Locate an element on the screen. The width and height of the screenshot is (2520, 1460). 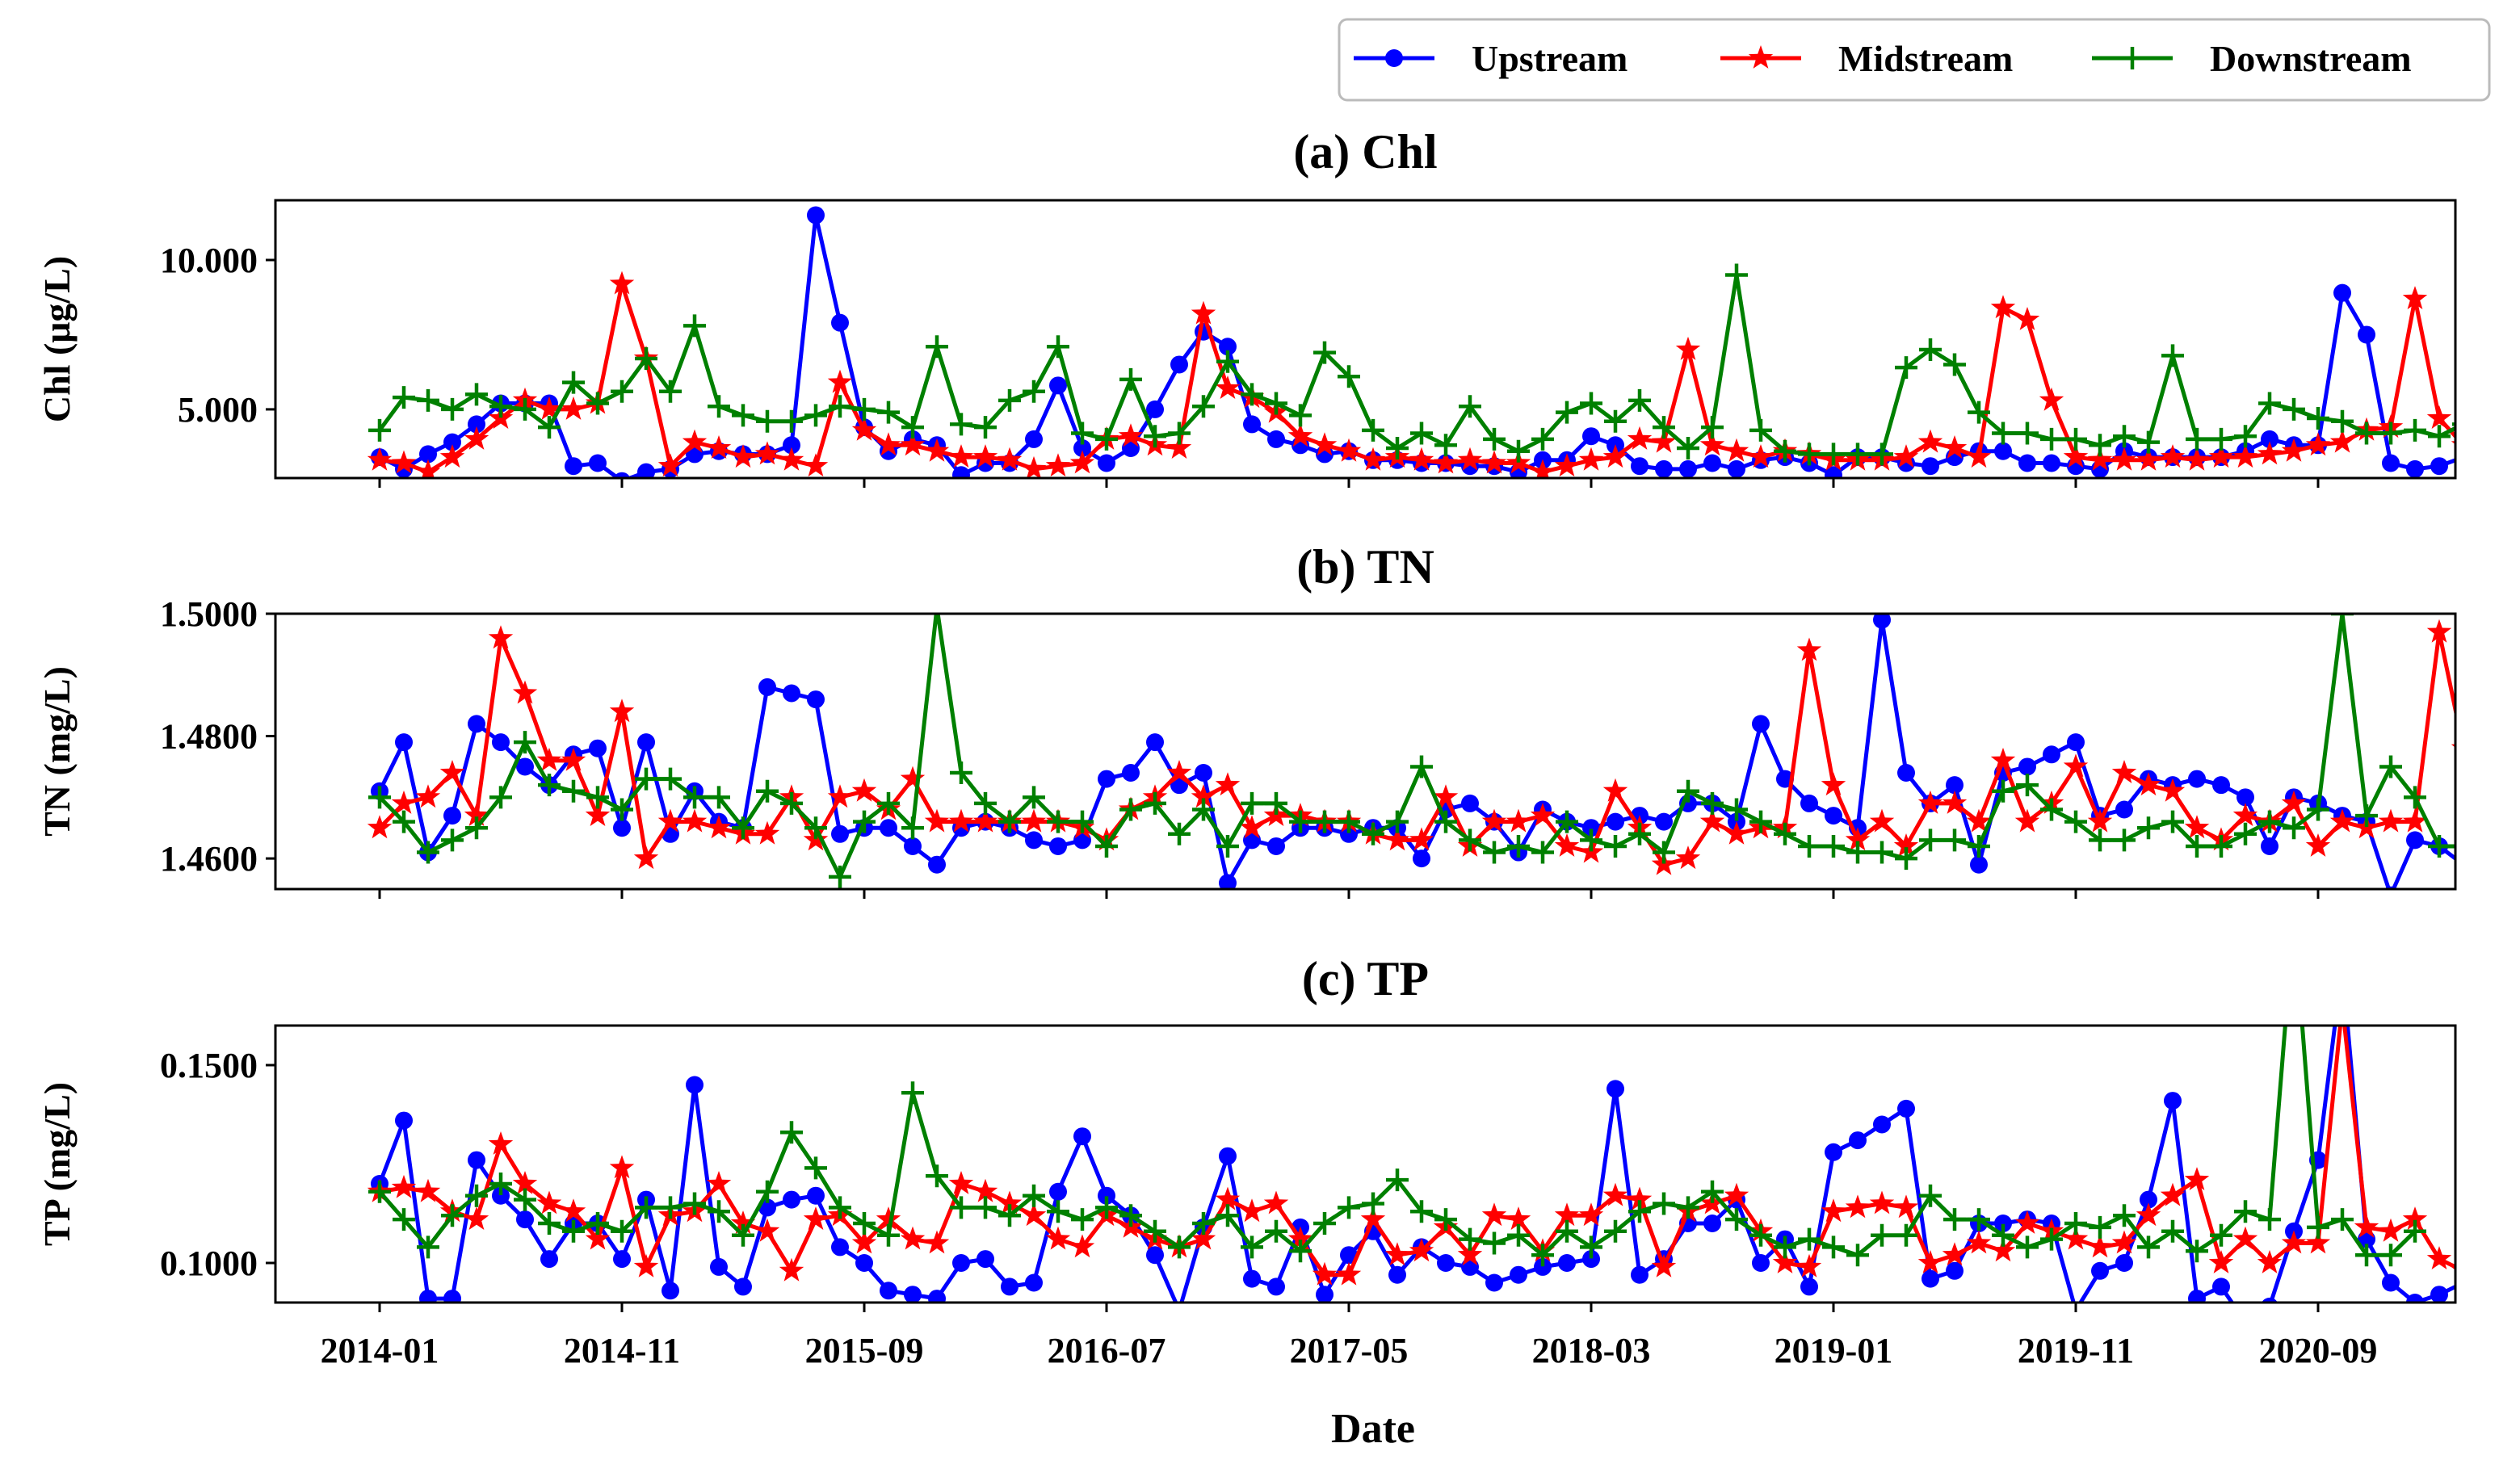
x-tick-label: 2015-09 is located at coordinates (864, 1350).